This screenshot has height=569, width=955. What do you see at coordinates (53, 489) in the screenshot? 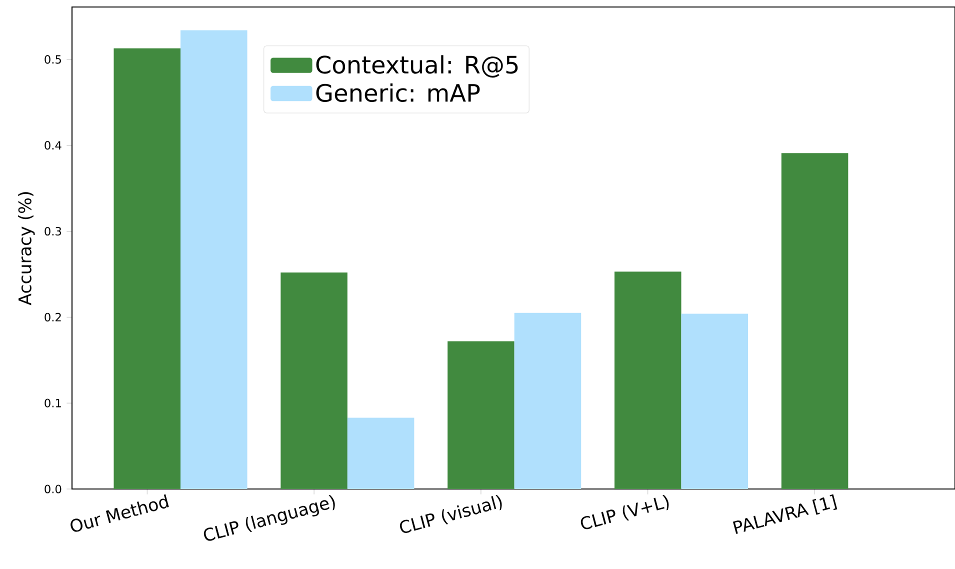
I see `y-tick-label: 0.0` at bounding box center [53, 489].